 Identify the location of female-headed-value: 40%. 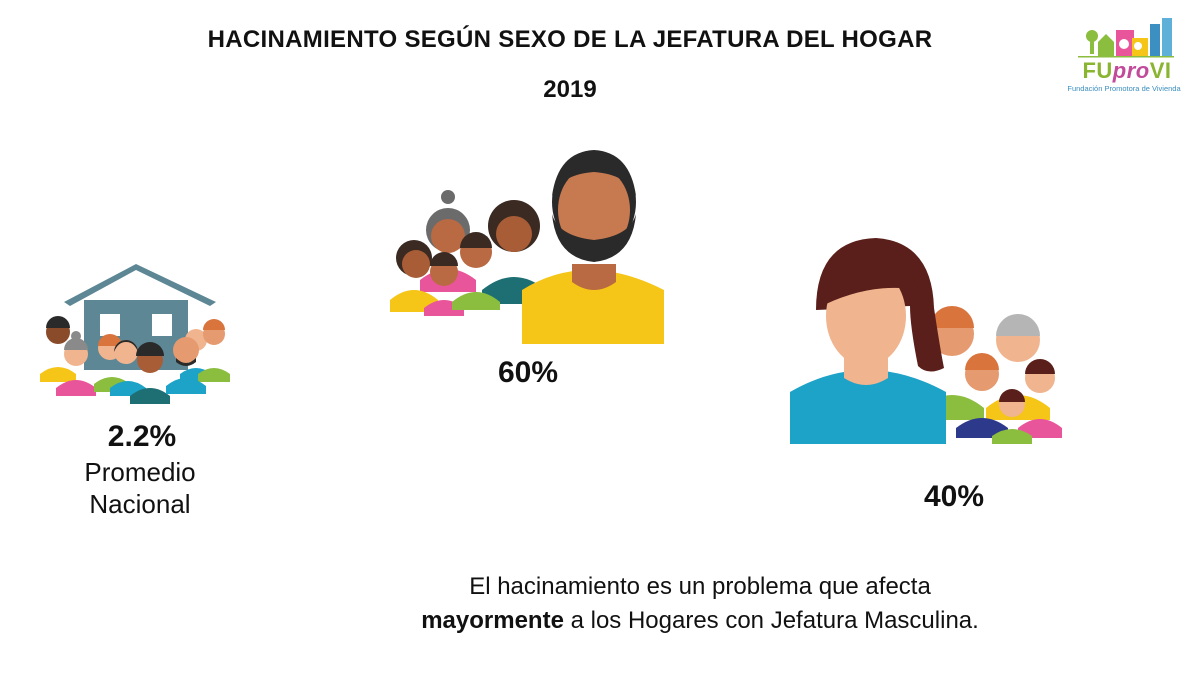
(954, 496).